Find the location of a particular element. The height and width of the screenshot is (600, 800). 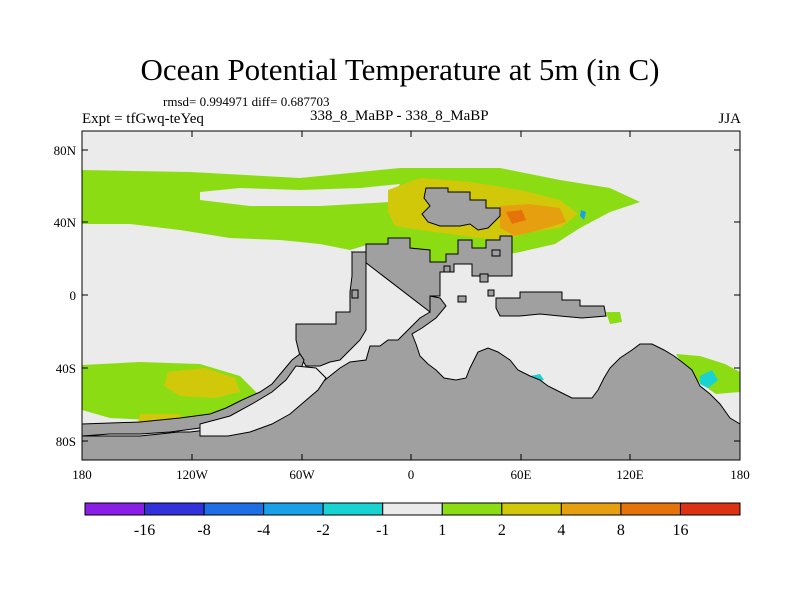

colorbar-label-9: 16 is located at coordinates (680, 530).